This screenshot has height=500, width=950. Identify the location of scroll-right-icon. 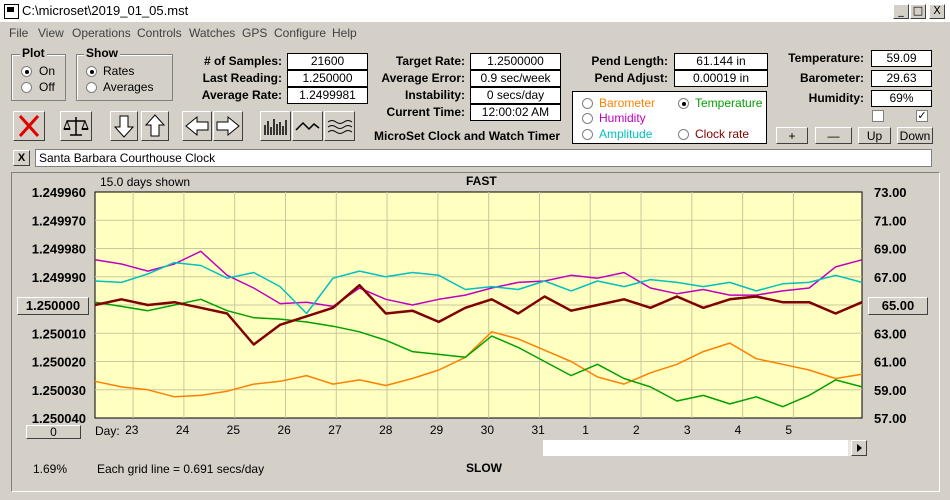
(859, 448).